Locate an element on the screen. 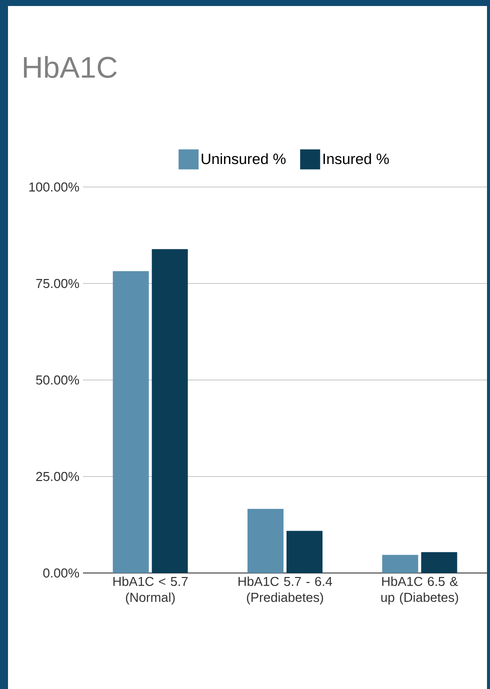  x-tick-label: HbA1C < 5.7 (Normal) is located at coordinates (150, 590).